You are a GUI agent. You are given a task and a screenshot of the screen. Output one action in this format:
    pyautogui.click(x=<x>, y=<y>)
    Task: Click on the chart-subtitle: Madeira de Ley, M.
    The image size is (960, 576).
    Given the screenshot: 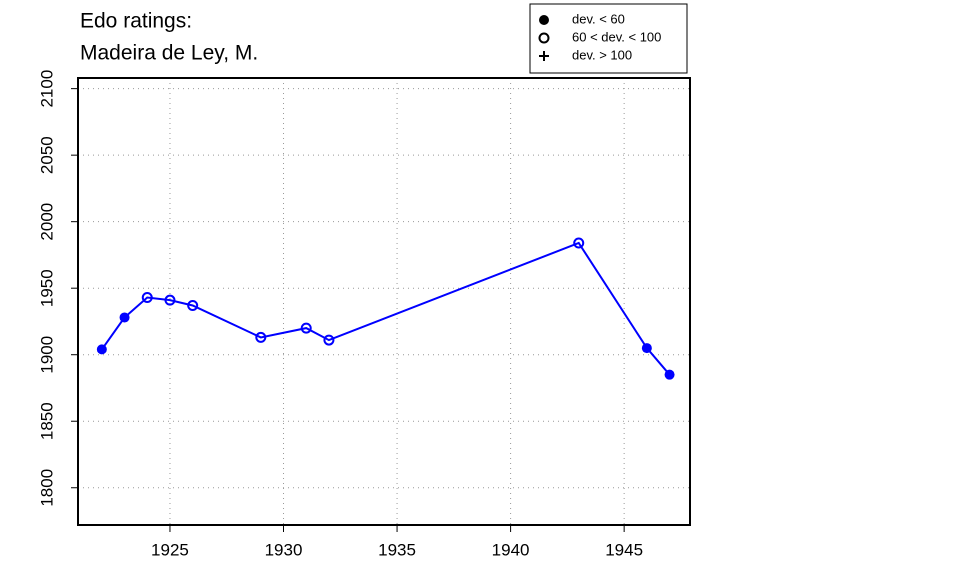 What is the action you would take?
    pyautogui.click(x=169, y=53)
    